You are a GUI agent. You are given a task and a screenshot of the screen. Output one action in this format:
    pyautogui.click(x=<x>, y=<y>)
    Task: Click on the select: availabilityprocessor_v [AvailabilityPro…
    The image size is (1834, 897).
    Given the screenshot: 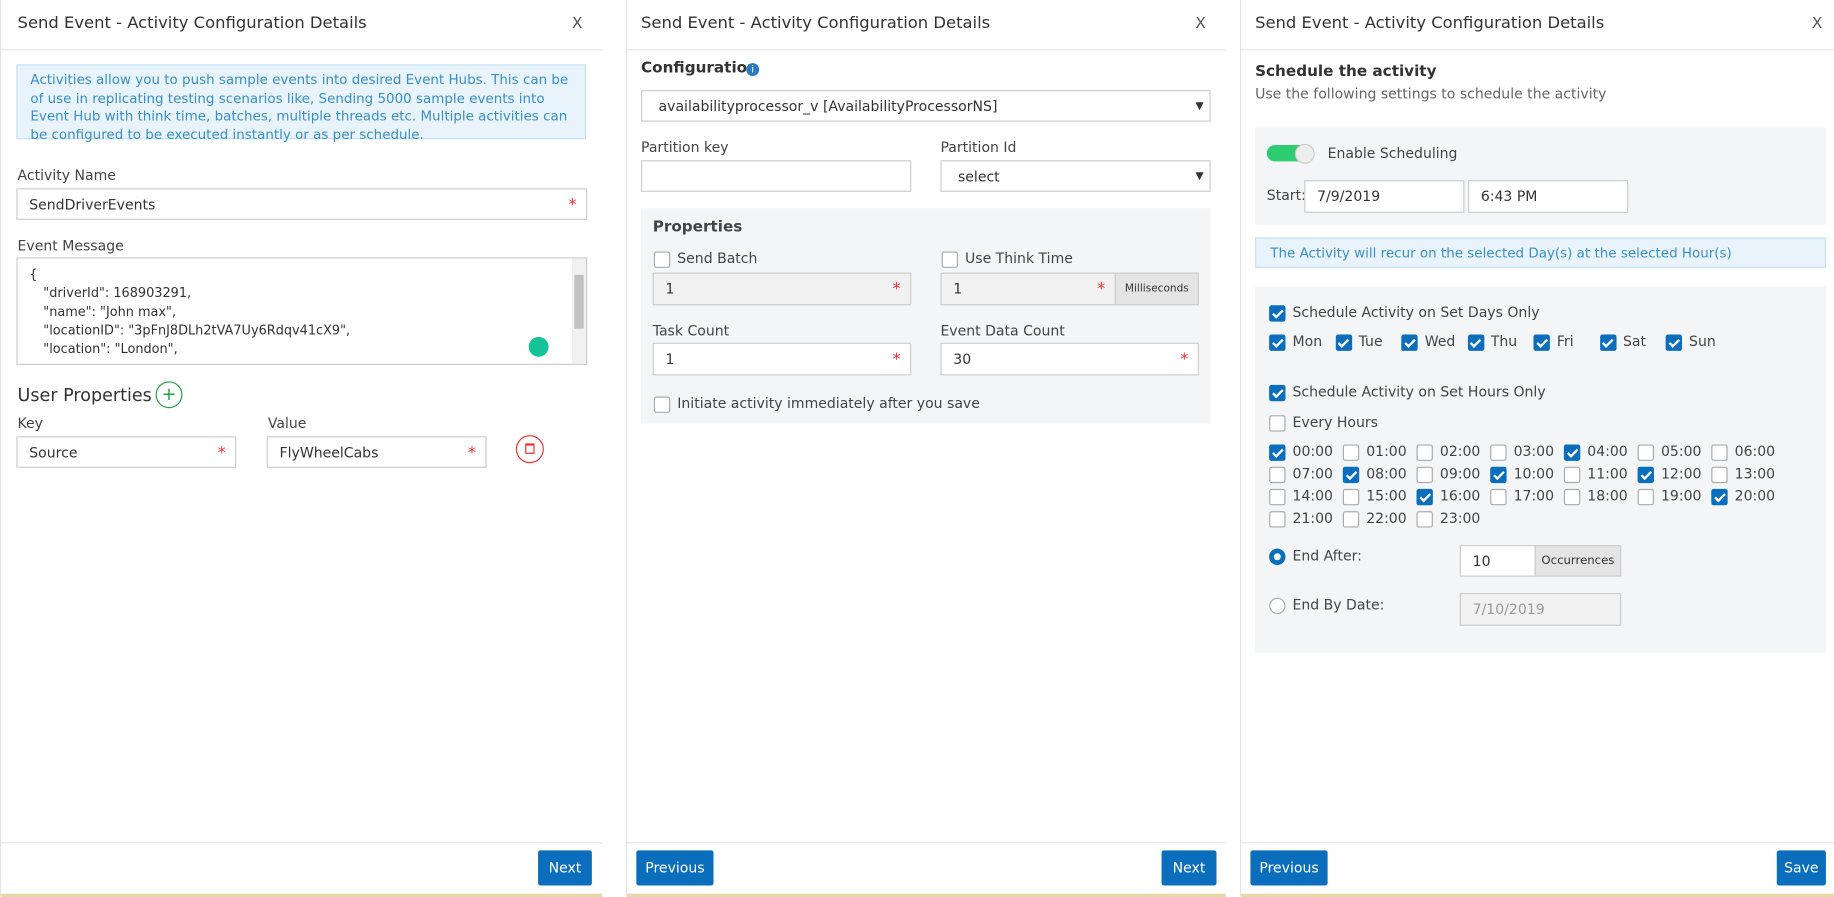 What is the action you would take?
    pyautogui.click(x=925, y=106)
    